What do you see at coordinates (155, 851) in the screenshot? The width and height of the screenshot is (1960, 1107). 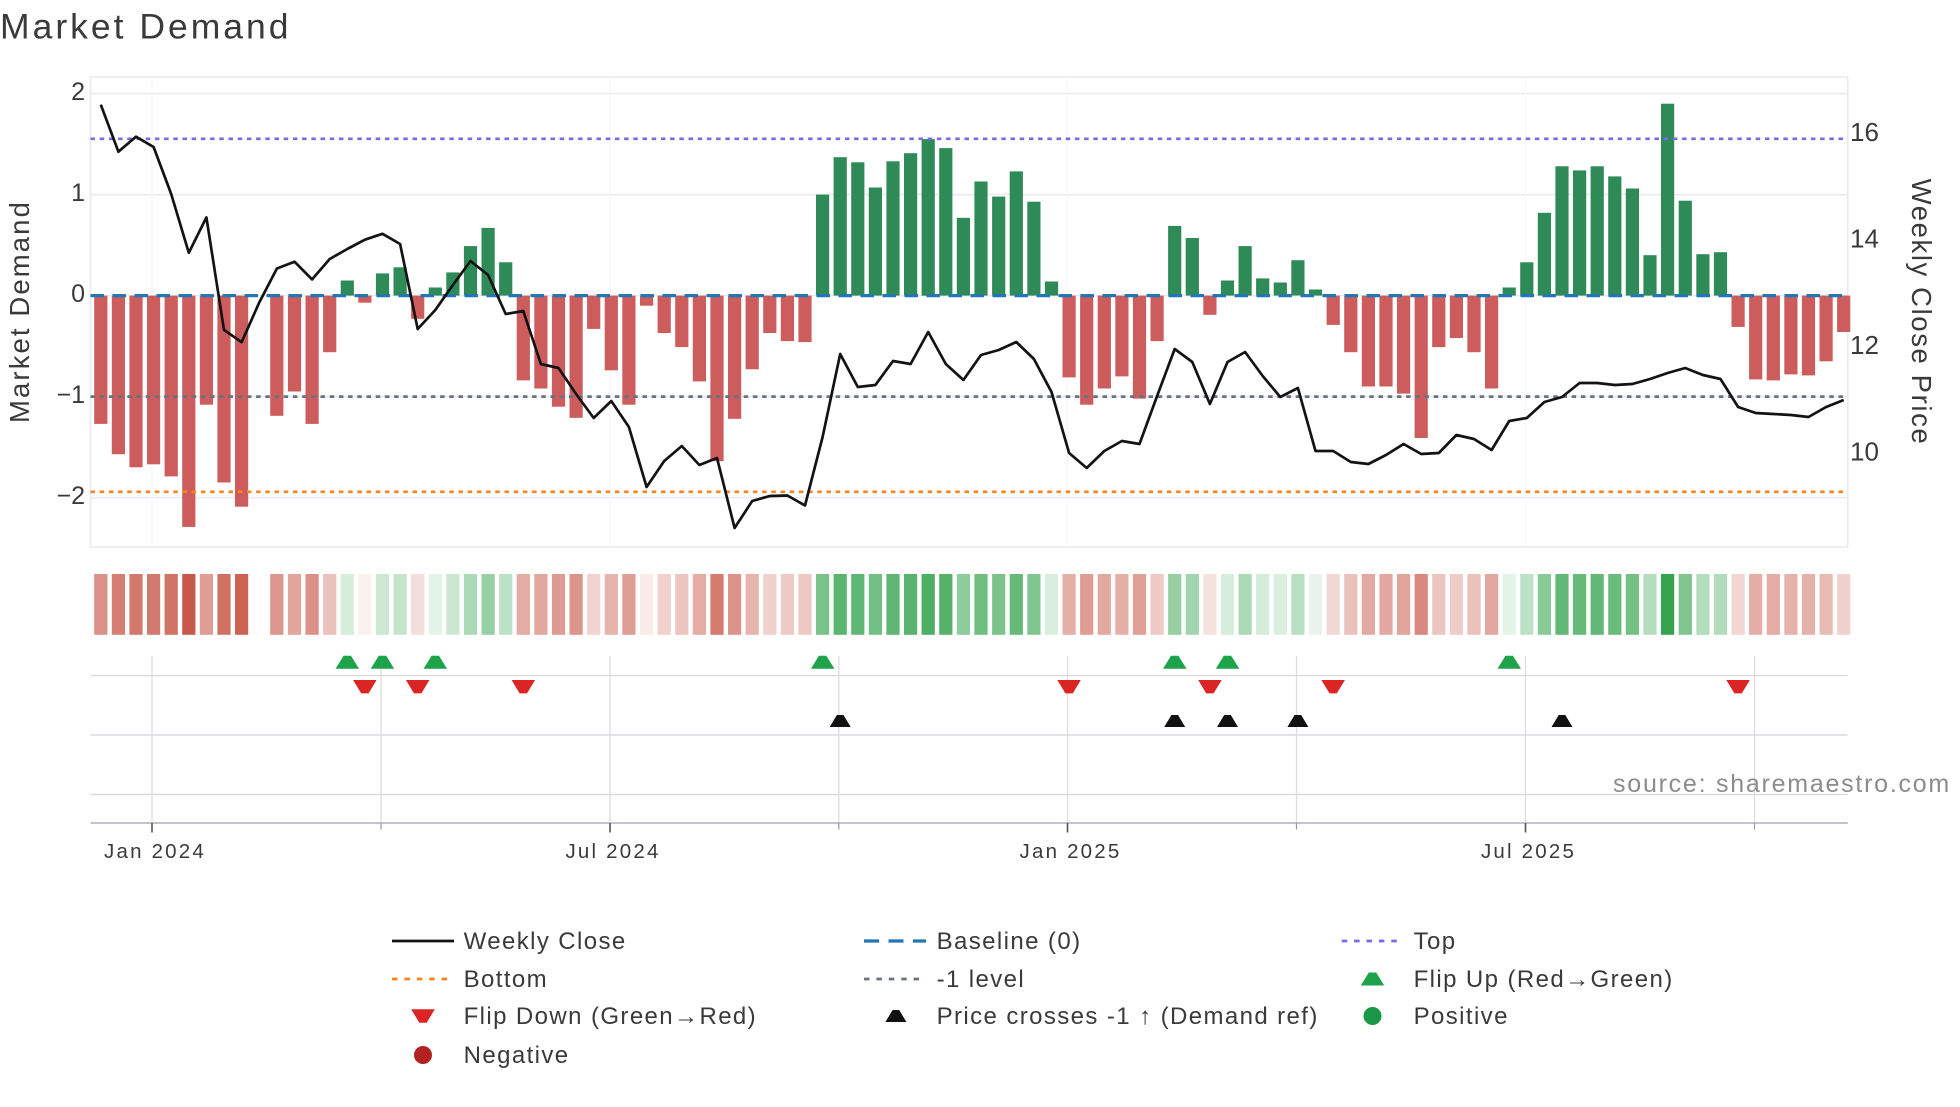 I see `svg-text: Jan 2024` at bounding box center [155, 851].